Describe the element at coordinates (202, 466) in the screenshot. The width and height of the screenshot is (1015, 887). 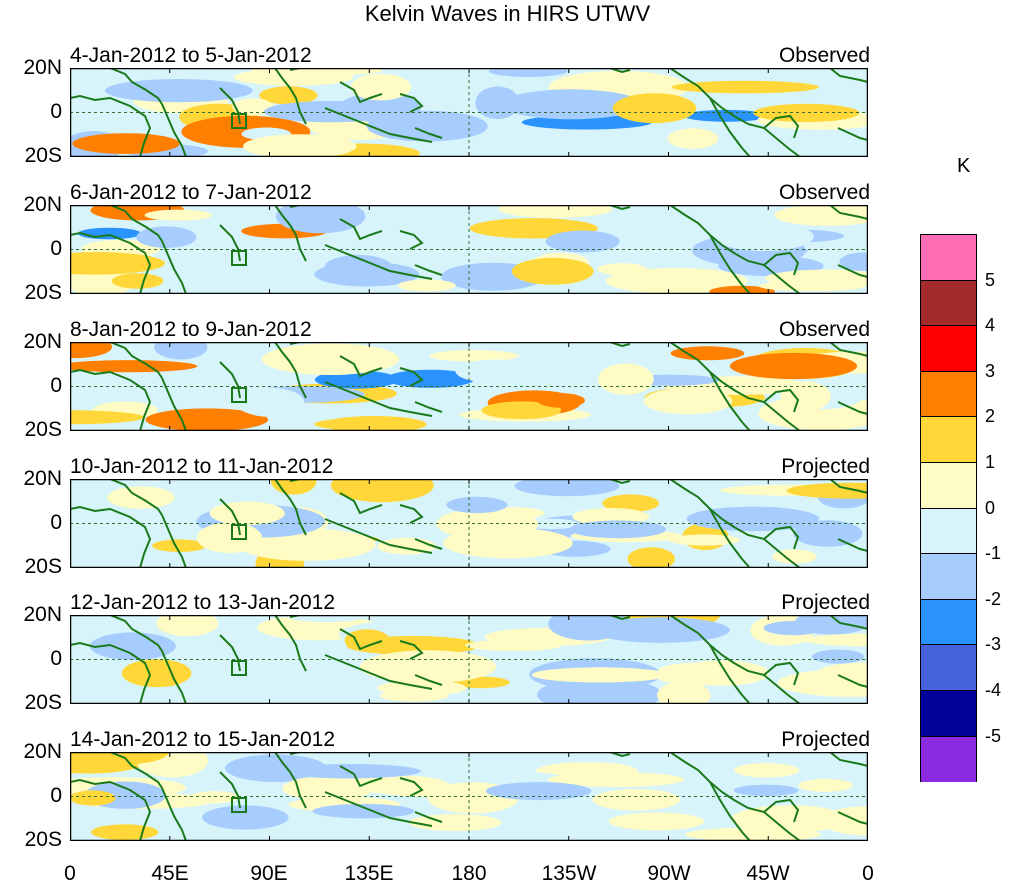
I see `panel-date-range: 10-Jan-2012 to 11-Jan-2012` at that location.